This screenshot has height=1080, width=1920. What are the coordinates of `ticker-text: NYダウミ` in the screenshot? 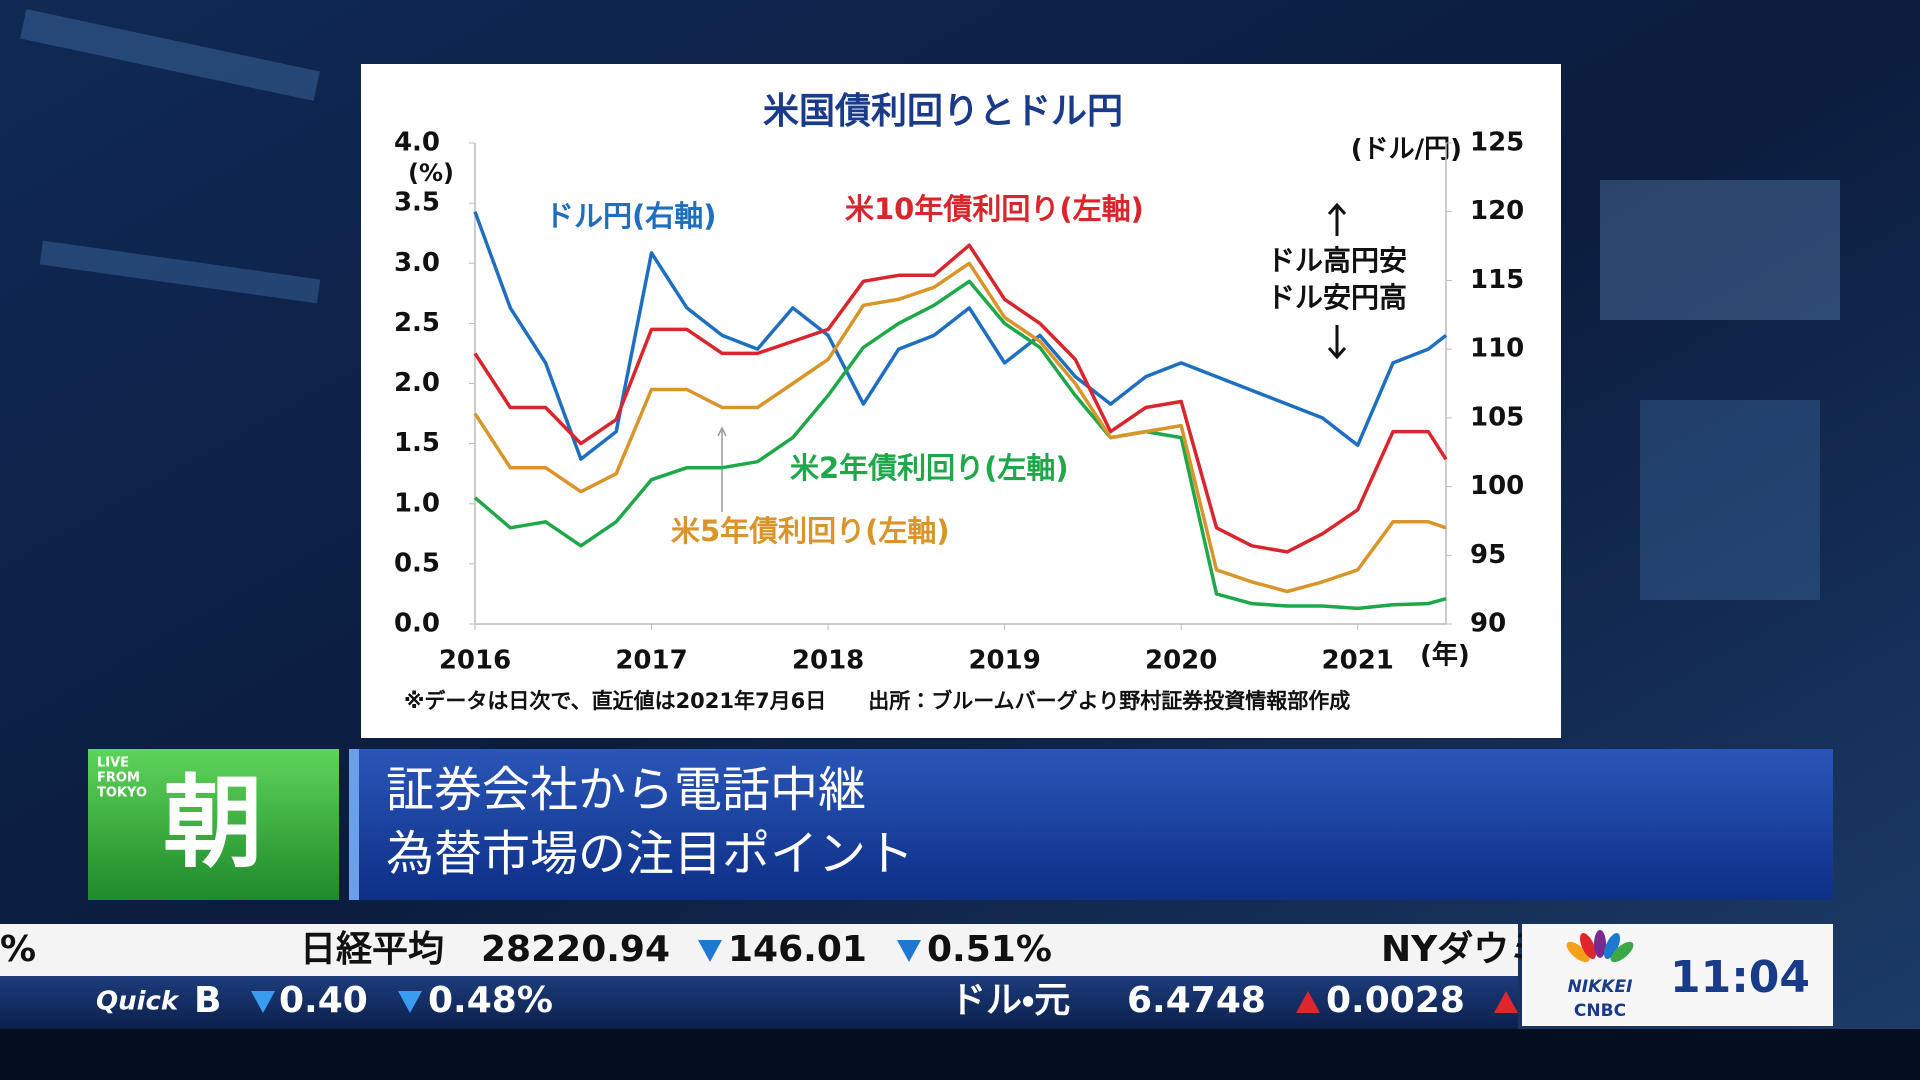 It's located at (1463, 949).